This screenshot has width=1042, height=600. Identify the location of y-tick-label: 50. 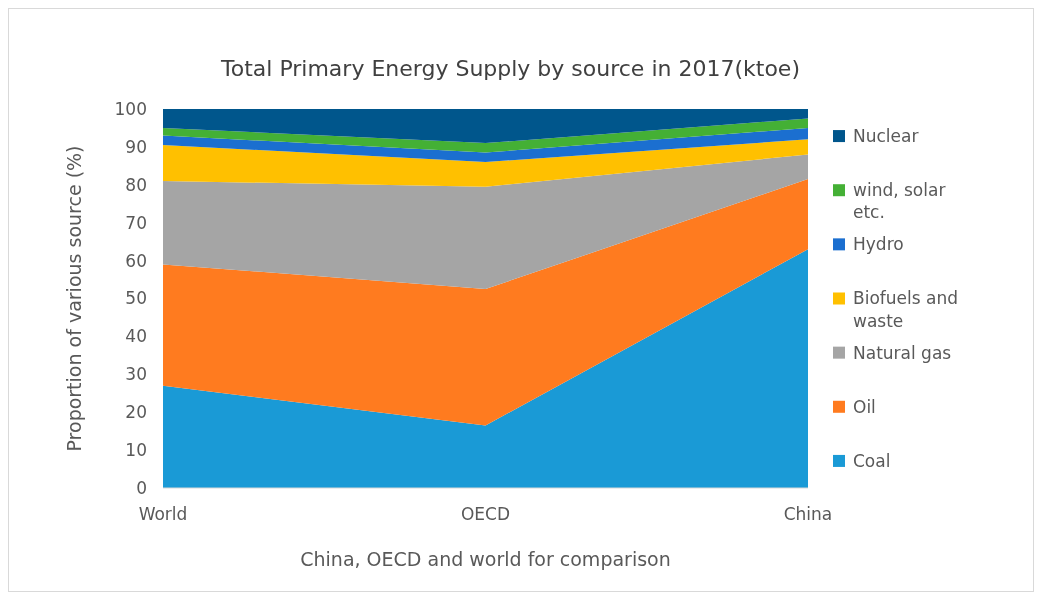
(136, 298).